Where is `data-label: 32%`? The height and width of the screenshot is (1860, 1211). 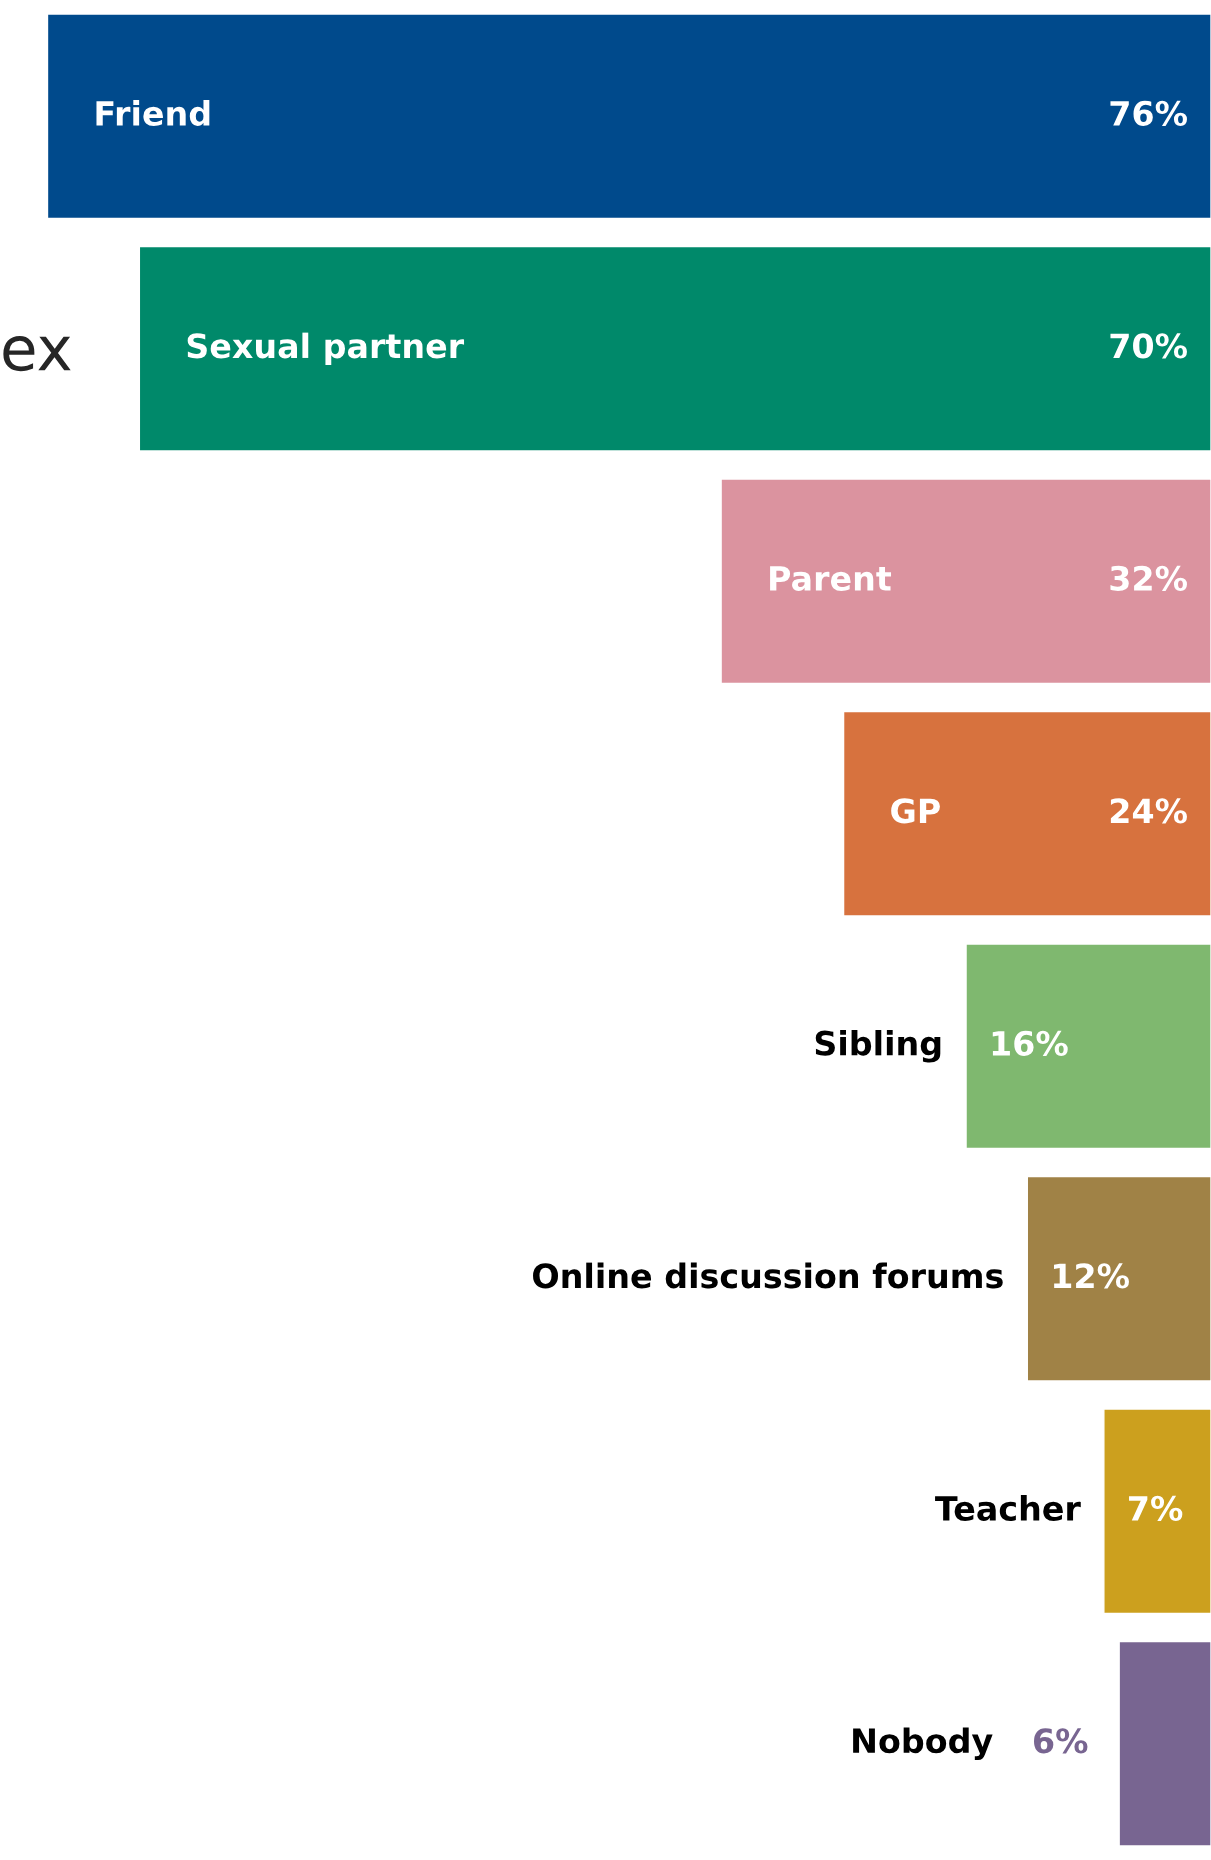 data-label: 32% is located at coordinates (1148, 578).